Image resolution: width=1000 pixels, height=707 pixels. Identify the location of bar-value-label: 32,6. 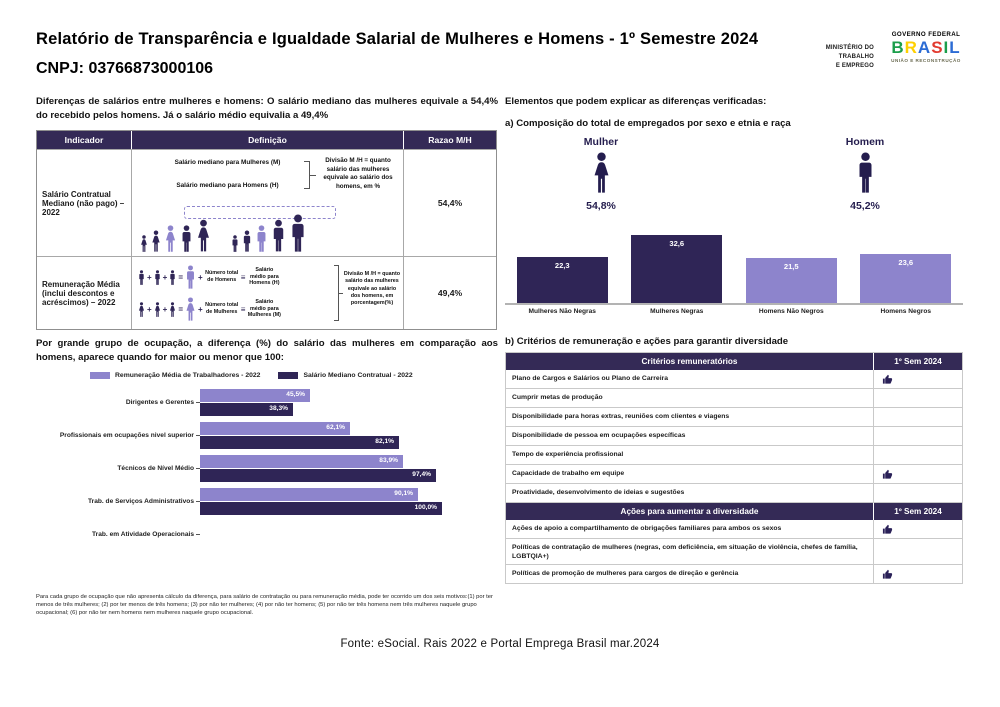
(677, 243).